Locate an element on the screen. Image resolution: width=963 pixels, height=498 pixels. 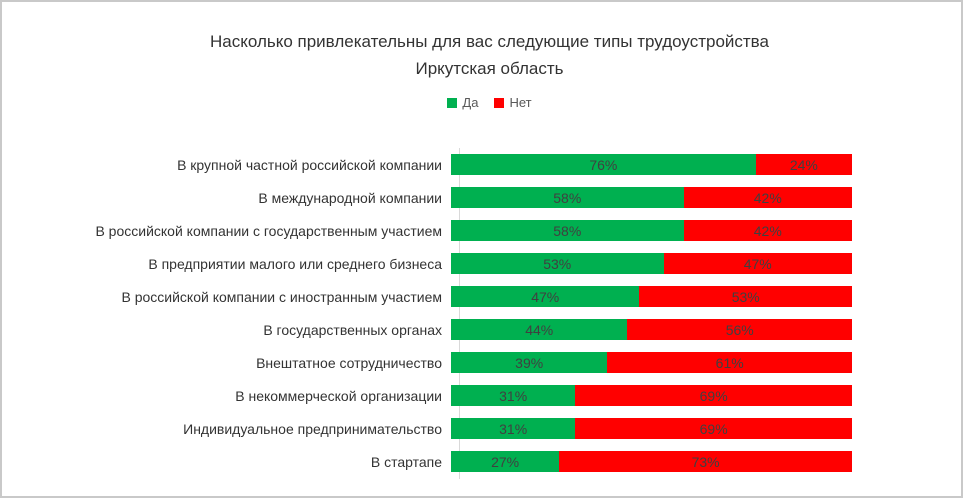
legend-label: Нет is located at coordinates (520, 102).